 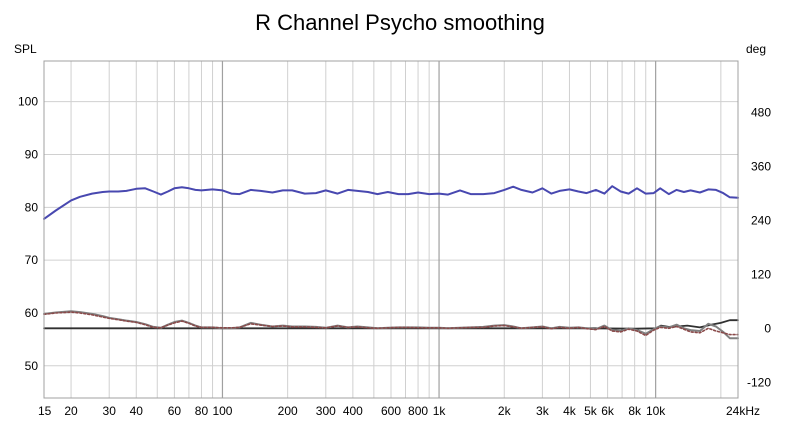 I want to click on y-tick-label-right: -120, so click(x=759, y=382).